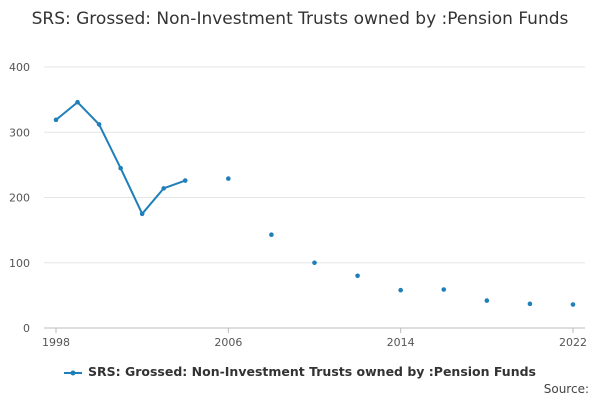 Image resolution: width=600 pixels, height=400 pixels. I want to click on legend-swatch, so click(73, 372).